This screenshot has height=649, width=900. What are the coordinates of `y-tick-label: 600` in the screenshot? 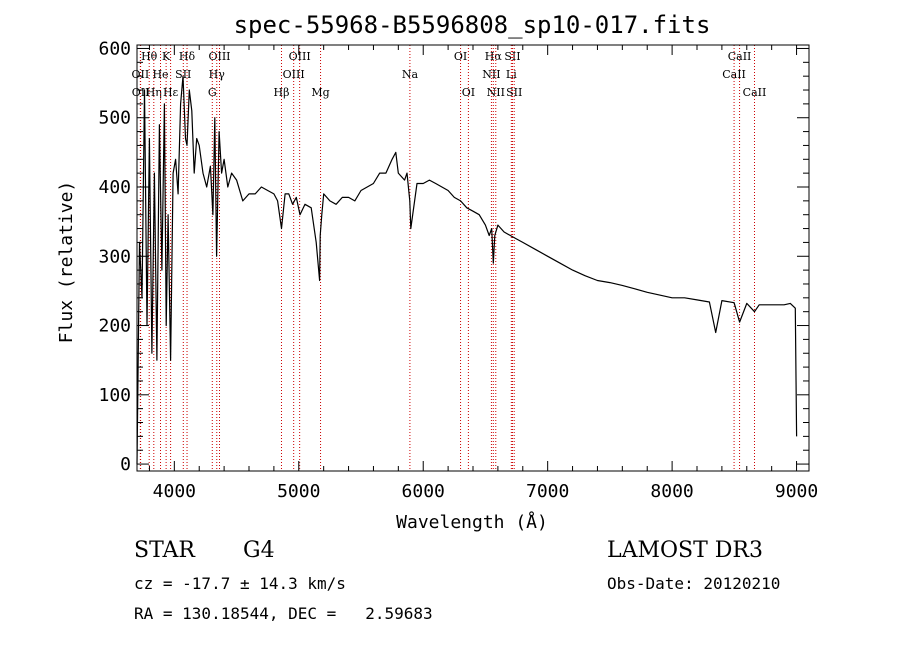 It's located at (114, 48).